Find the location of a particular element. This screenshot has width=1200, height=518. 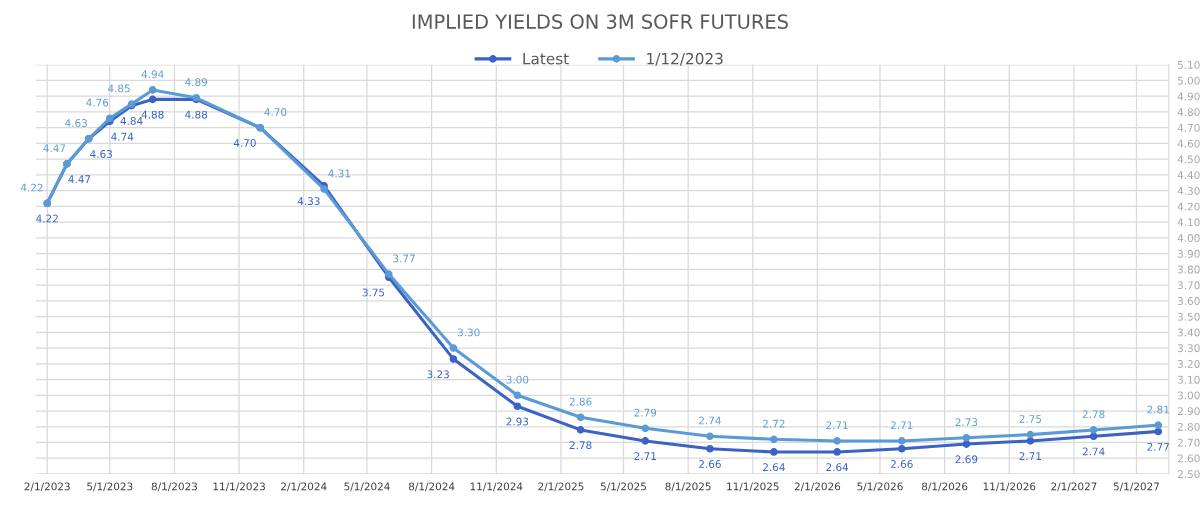

x-tick-label: 11/1/2024 is located at coordinates (496, 487).